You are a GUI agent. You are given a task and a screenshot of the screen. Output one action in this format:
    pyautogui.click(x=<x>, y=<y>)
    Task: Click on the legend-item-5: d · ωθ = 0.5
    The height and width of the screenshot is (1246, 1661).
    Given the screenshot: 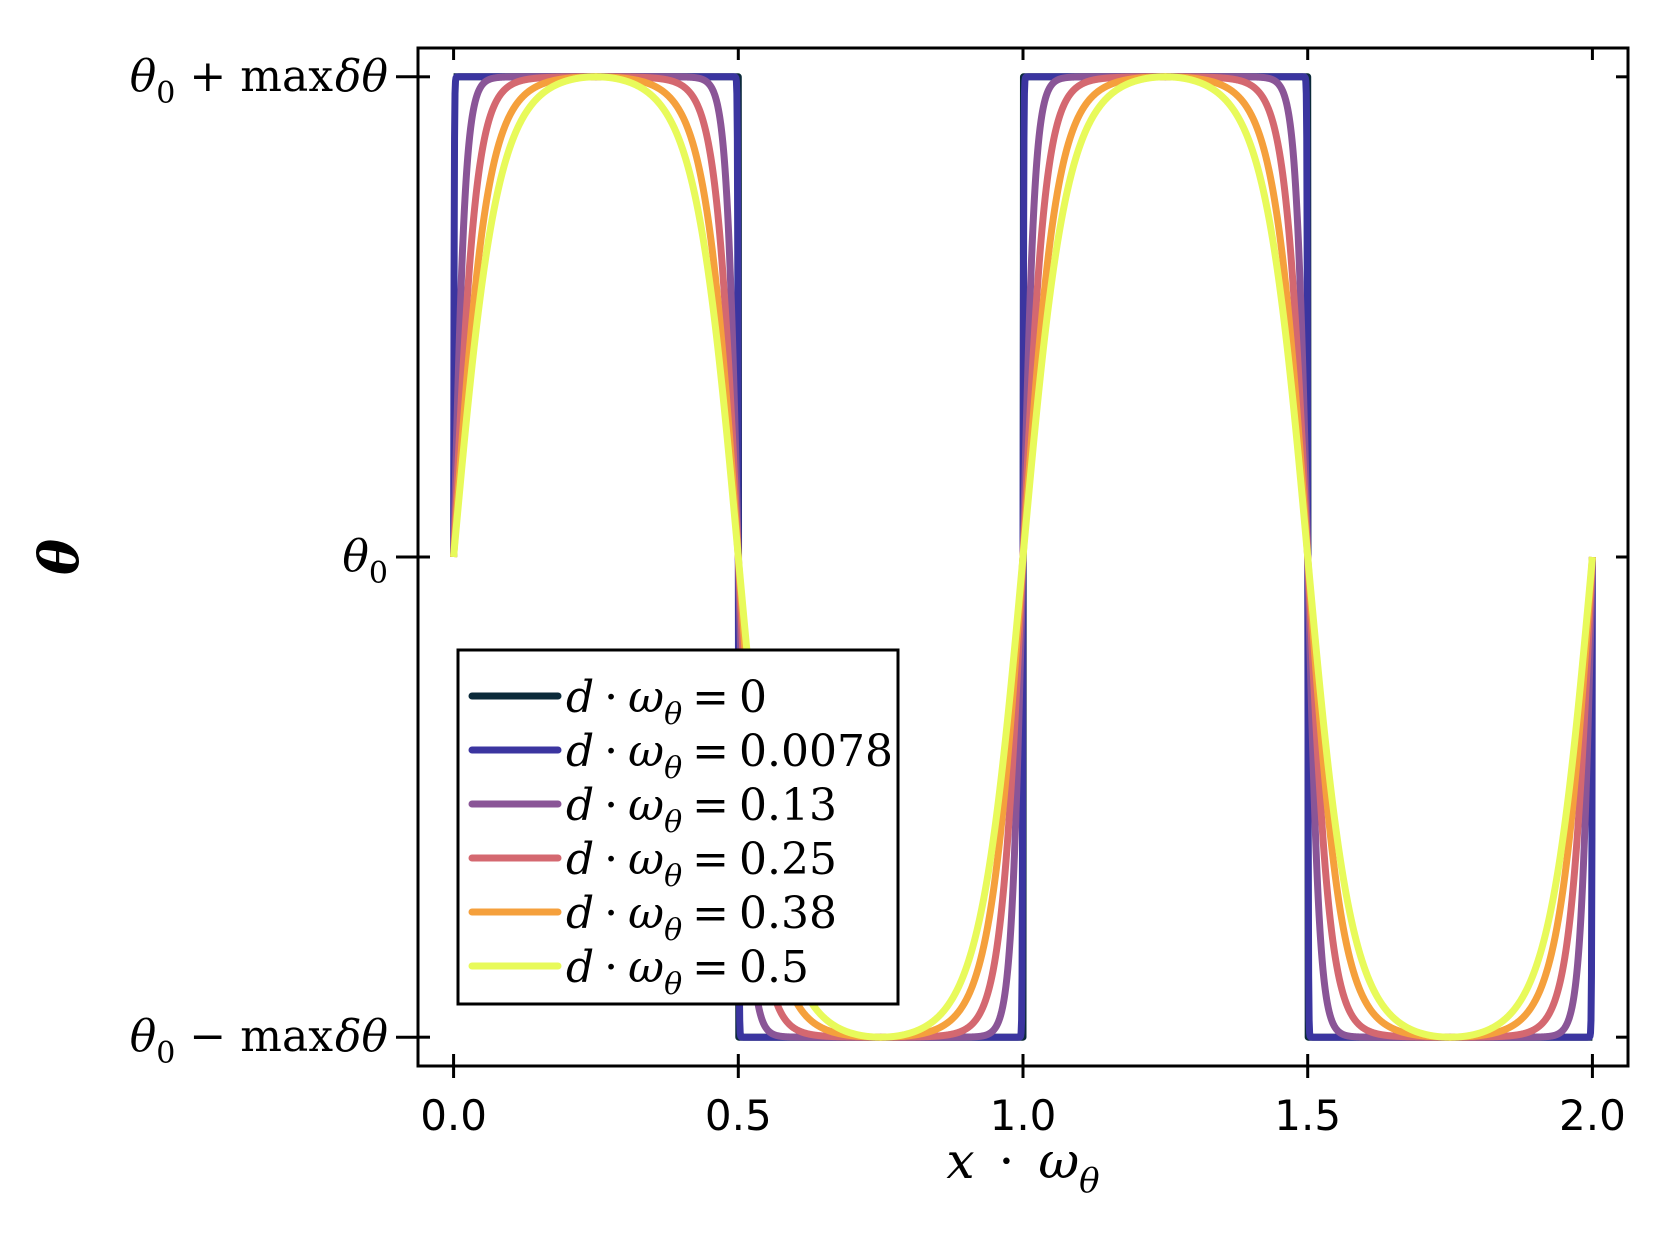 What is the action you would take?
    pyautogui.click(x=638, y=972)
    